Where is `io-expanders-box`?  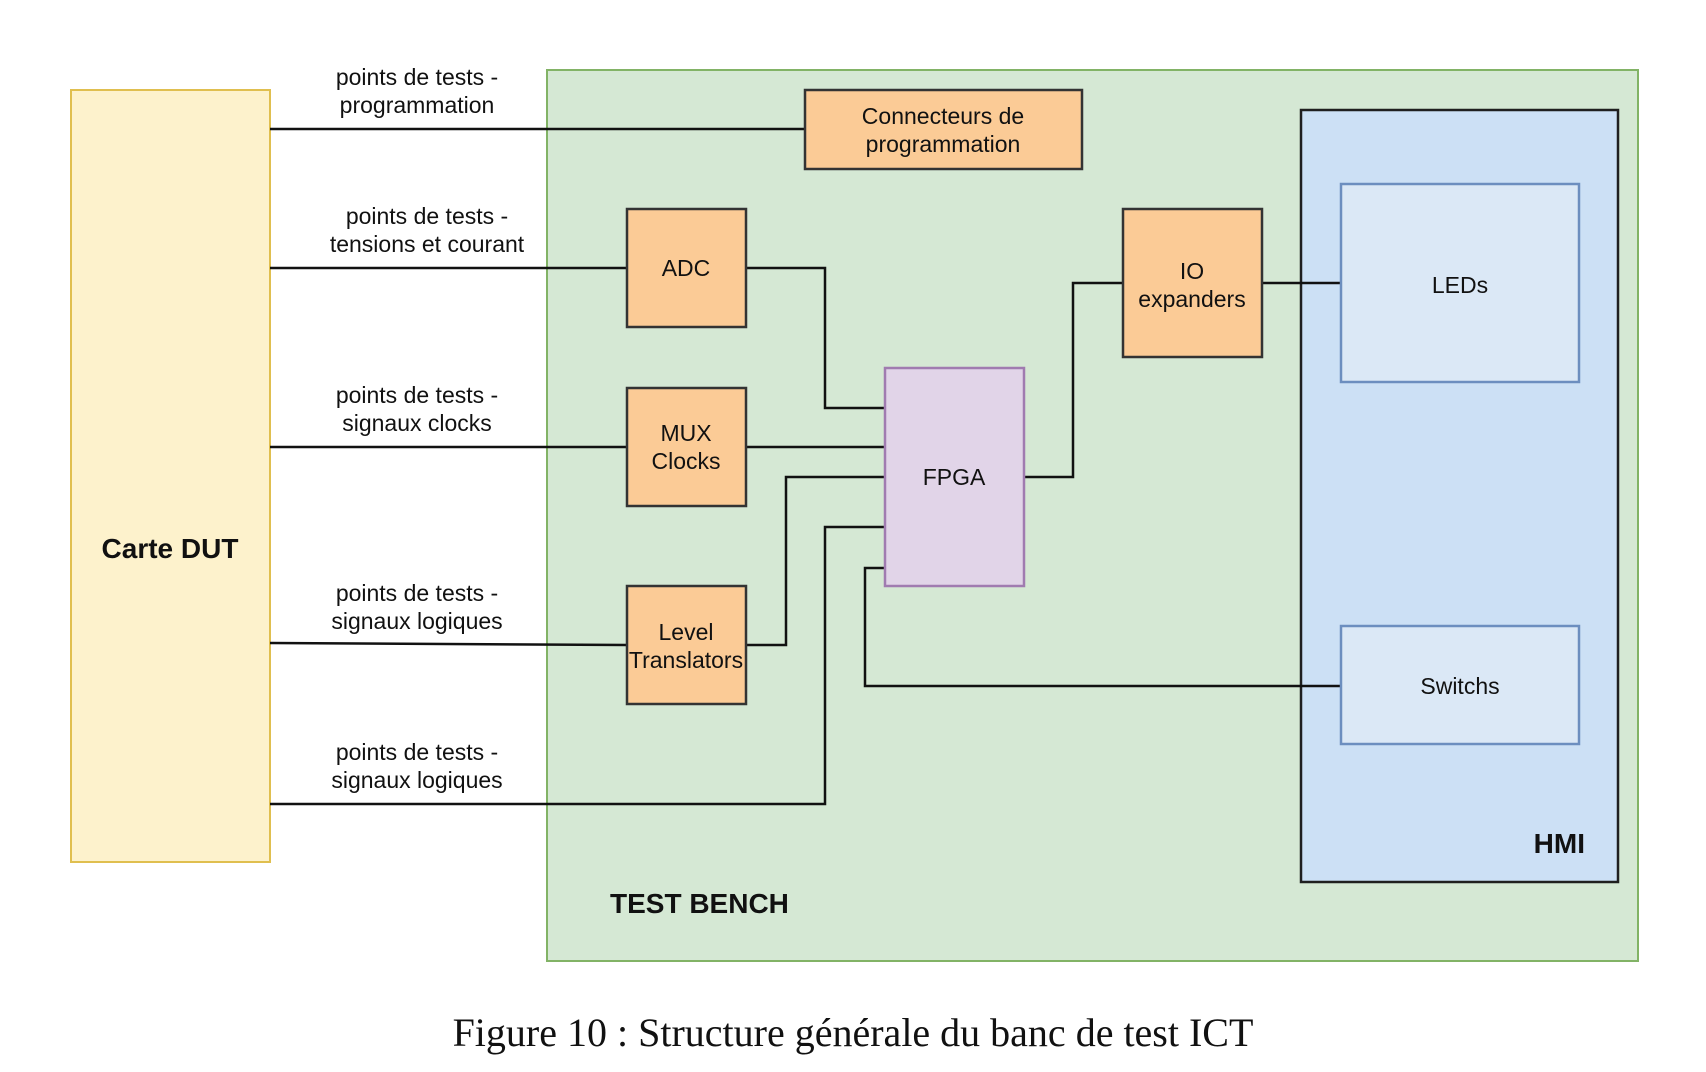
io-expanders-box is located at coordinates (1192, 283).